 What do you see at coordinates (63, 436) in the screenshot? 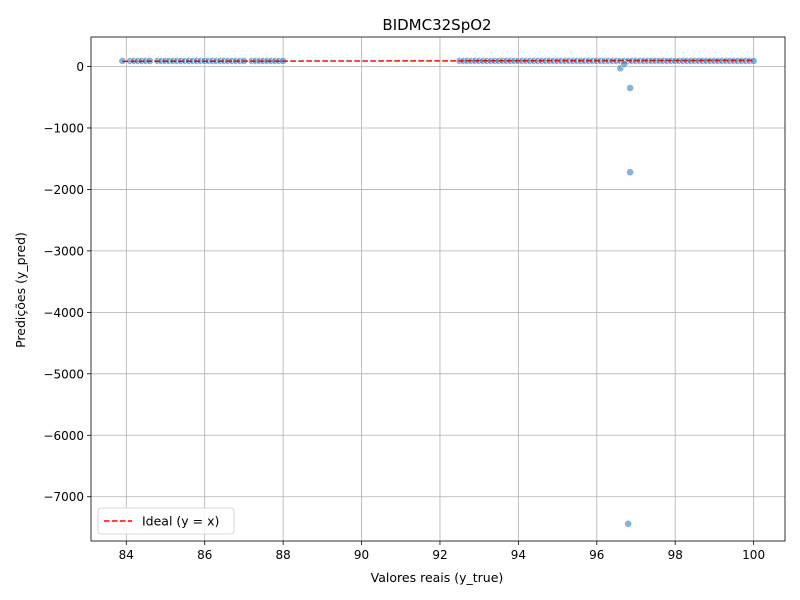
I see `y-tick-label: −6000` at bounding box center [63, 436].